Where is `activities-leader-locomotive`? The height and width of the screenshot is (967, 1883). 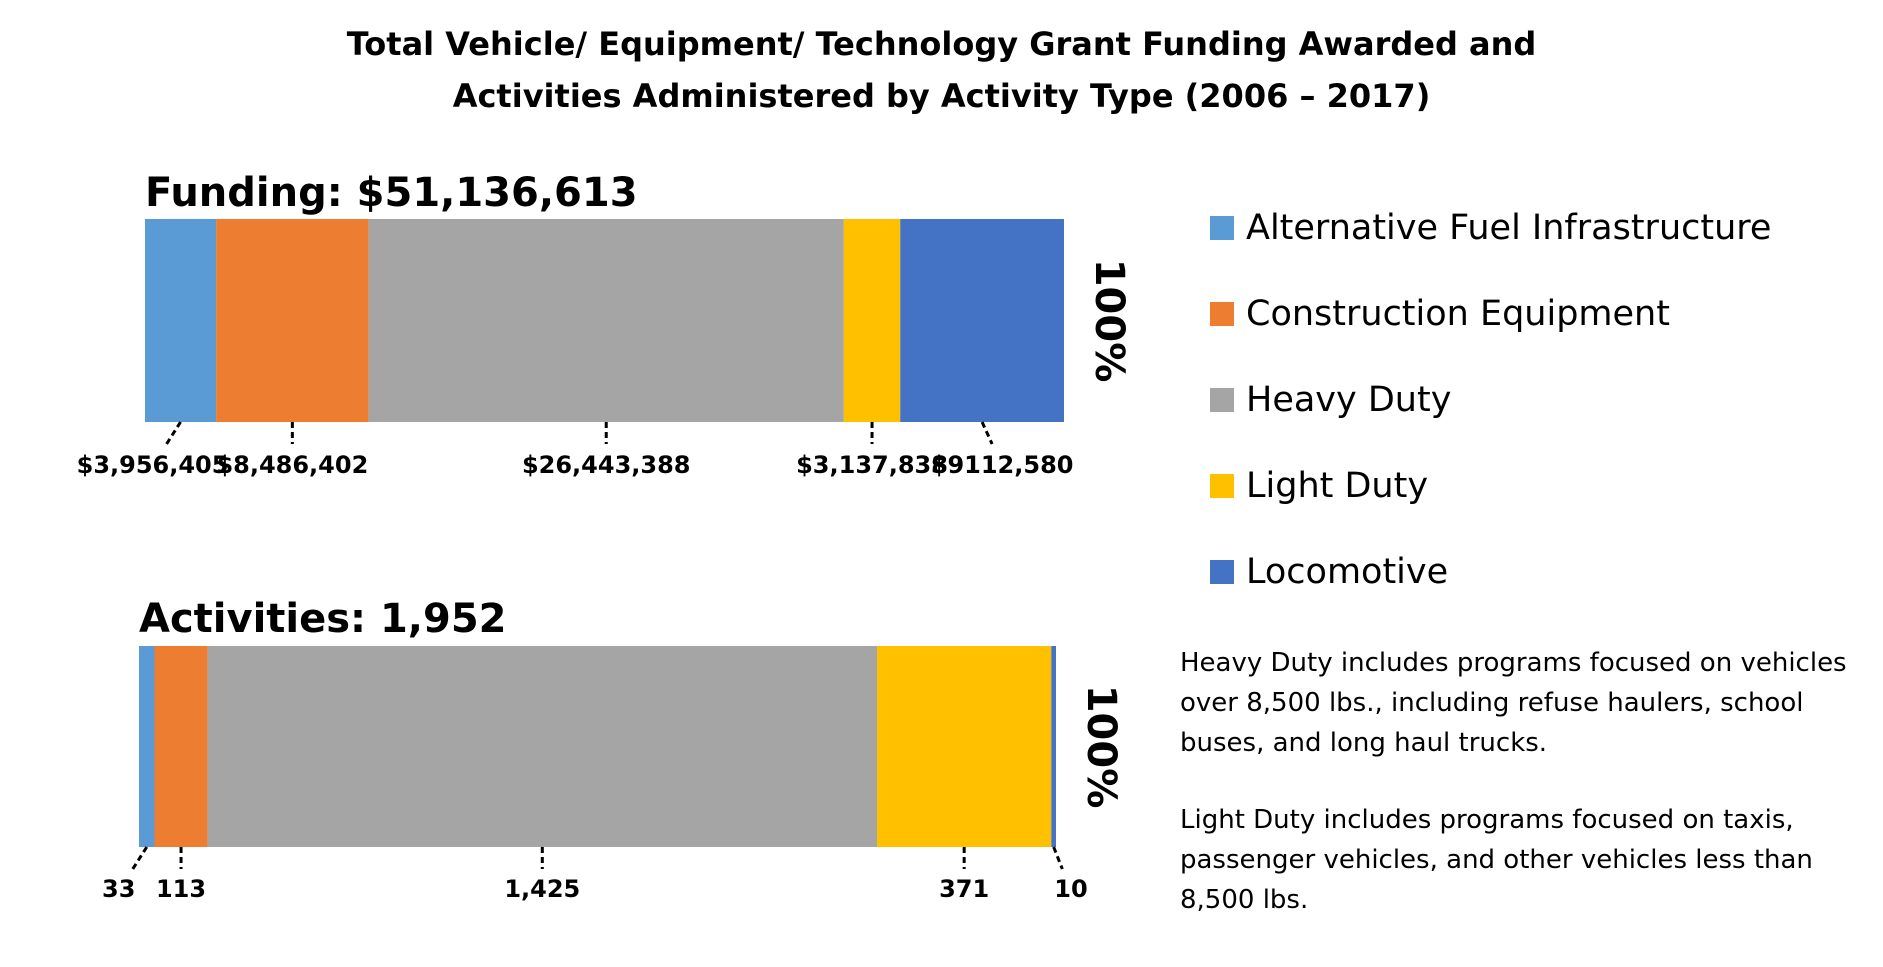
activities-leader-locomotive is located at coordinates (1058, 858).